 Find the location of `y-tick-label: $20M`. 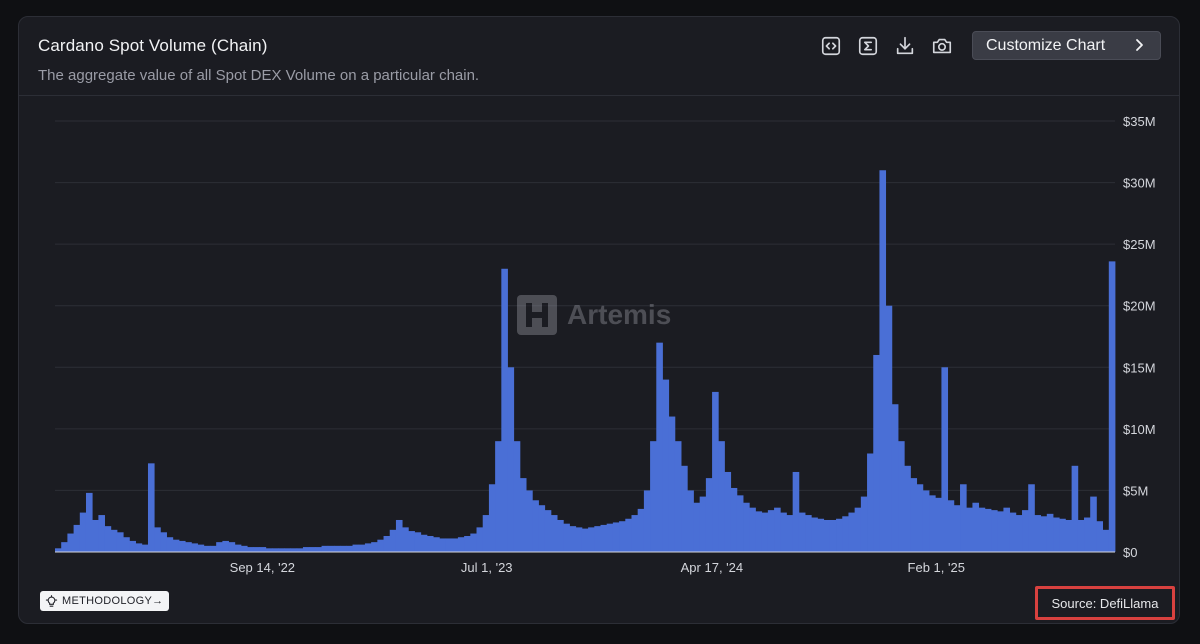

y-tick-label: $20M is located at coordinates (1139, 306).